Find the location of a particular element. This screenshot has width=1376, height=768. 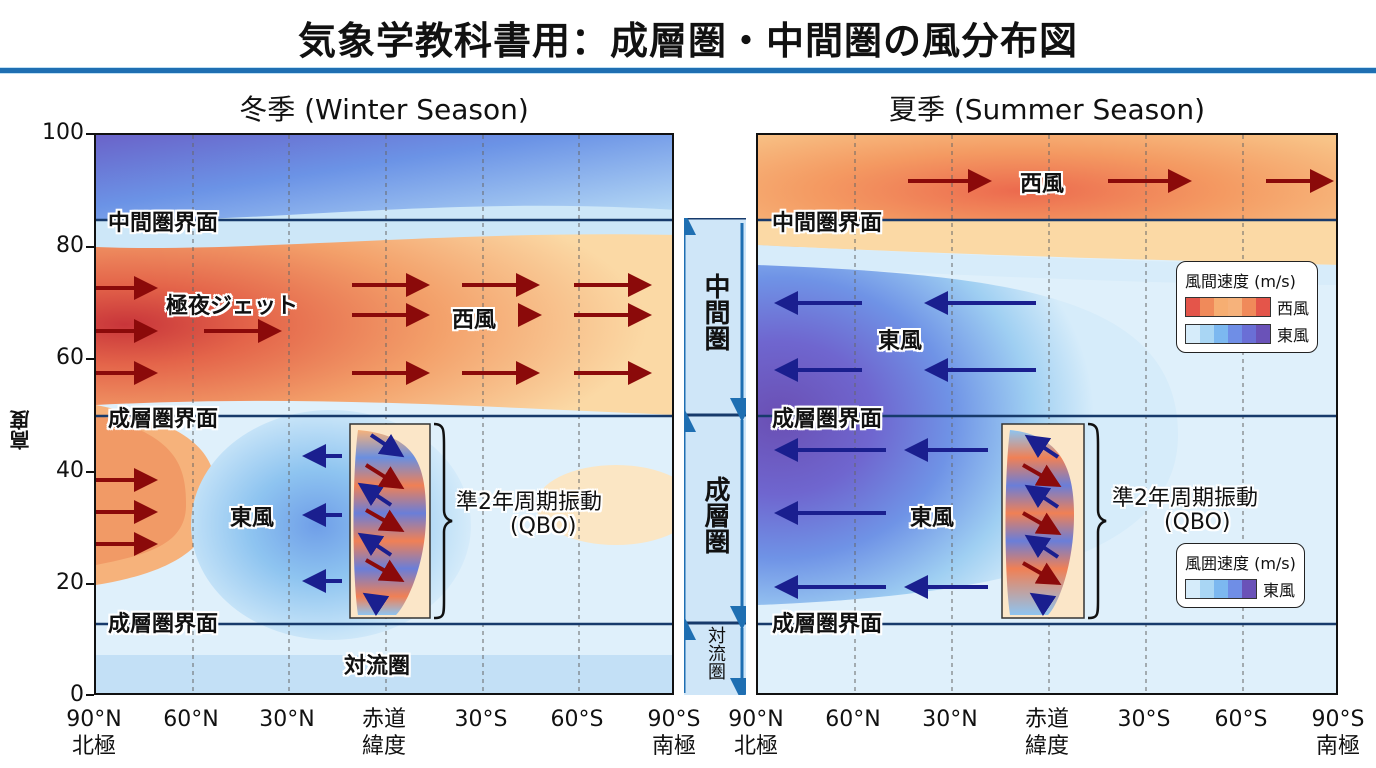

y-tick: 60 is located at coordinates (70, 357).